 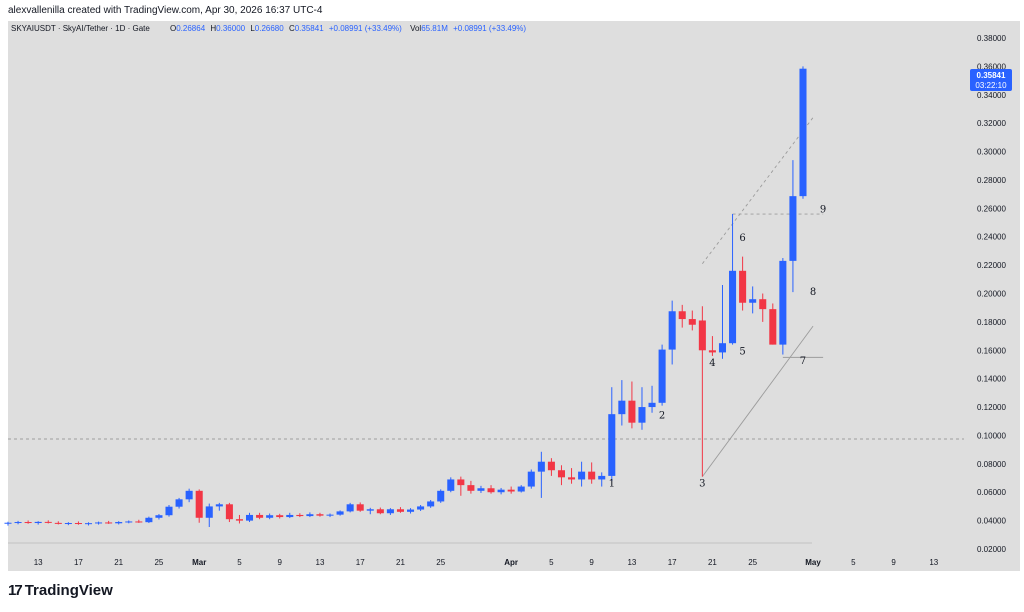 What do you see at coordinates (991, 464) in the screenshot?
I see `price-tick-label: 0.08000` at bounding box center [991, 464].